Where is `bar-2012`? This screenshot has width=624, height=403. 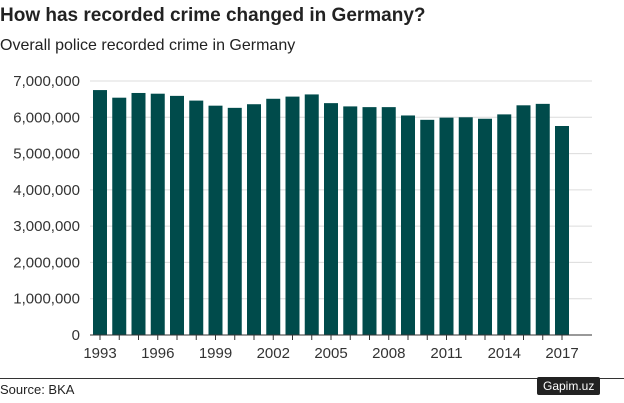
bar-2012 is located at coordinates (465, 226).